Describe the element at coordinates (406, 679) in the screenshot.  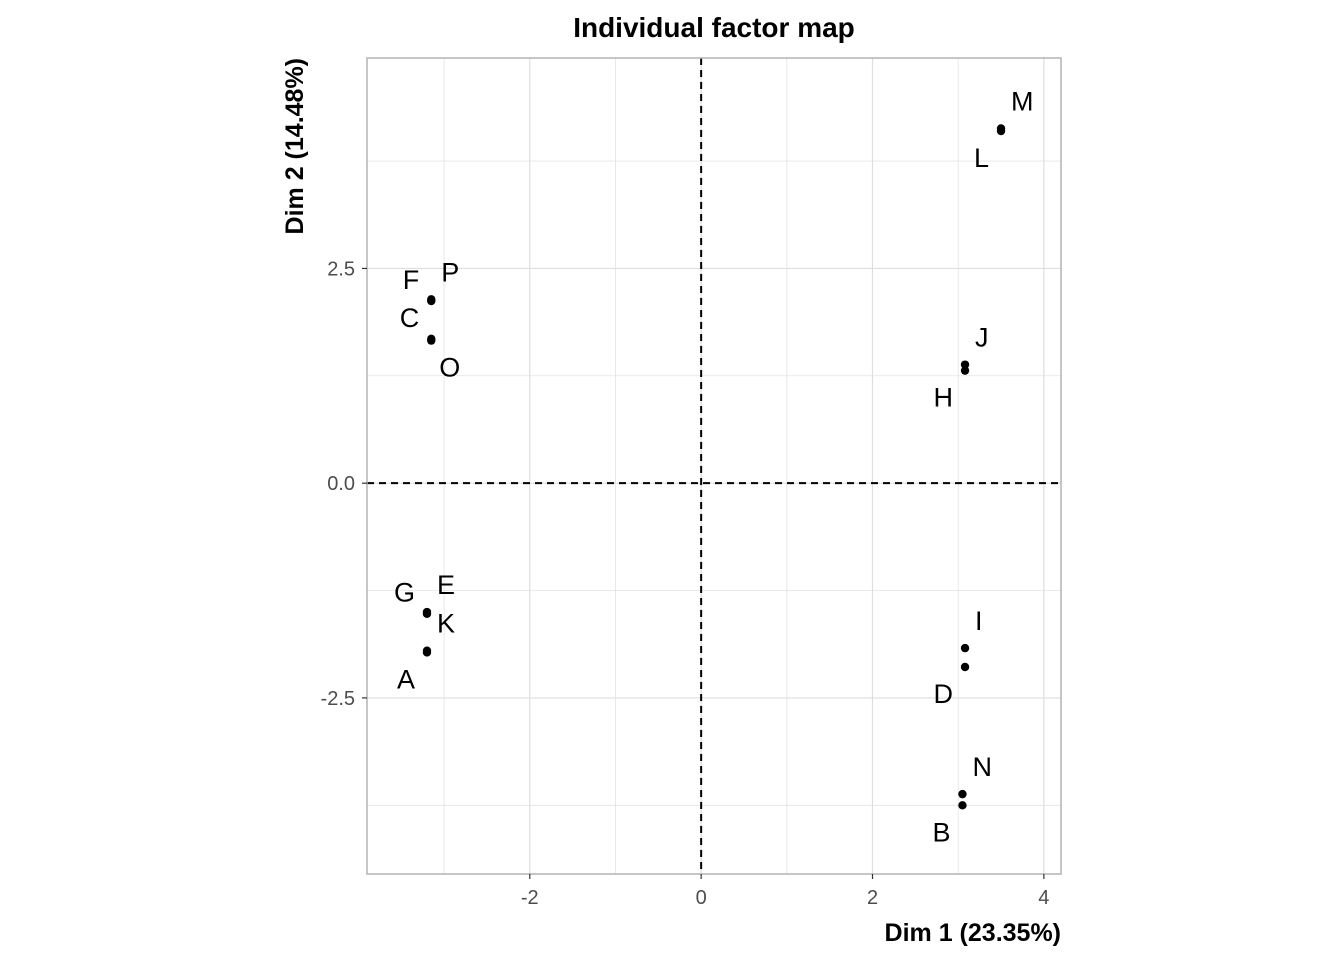
I see `point-label-A: A` at that location.